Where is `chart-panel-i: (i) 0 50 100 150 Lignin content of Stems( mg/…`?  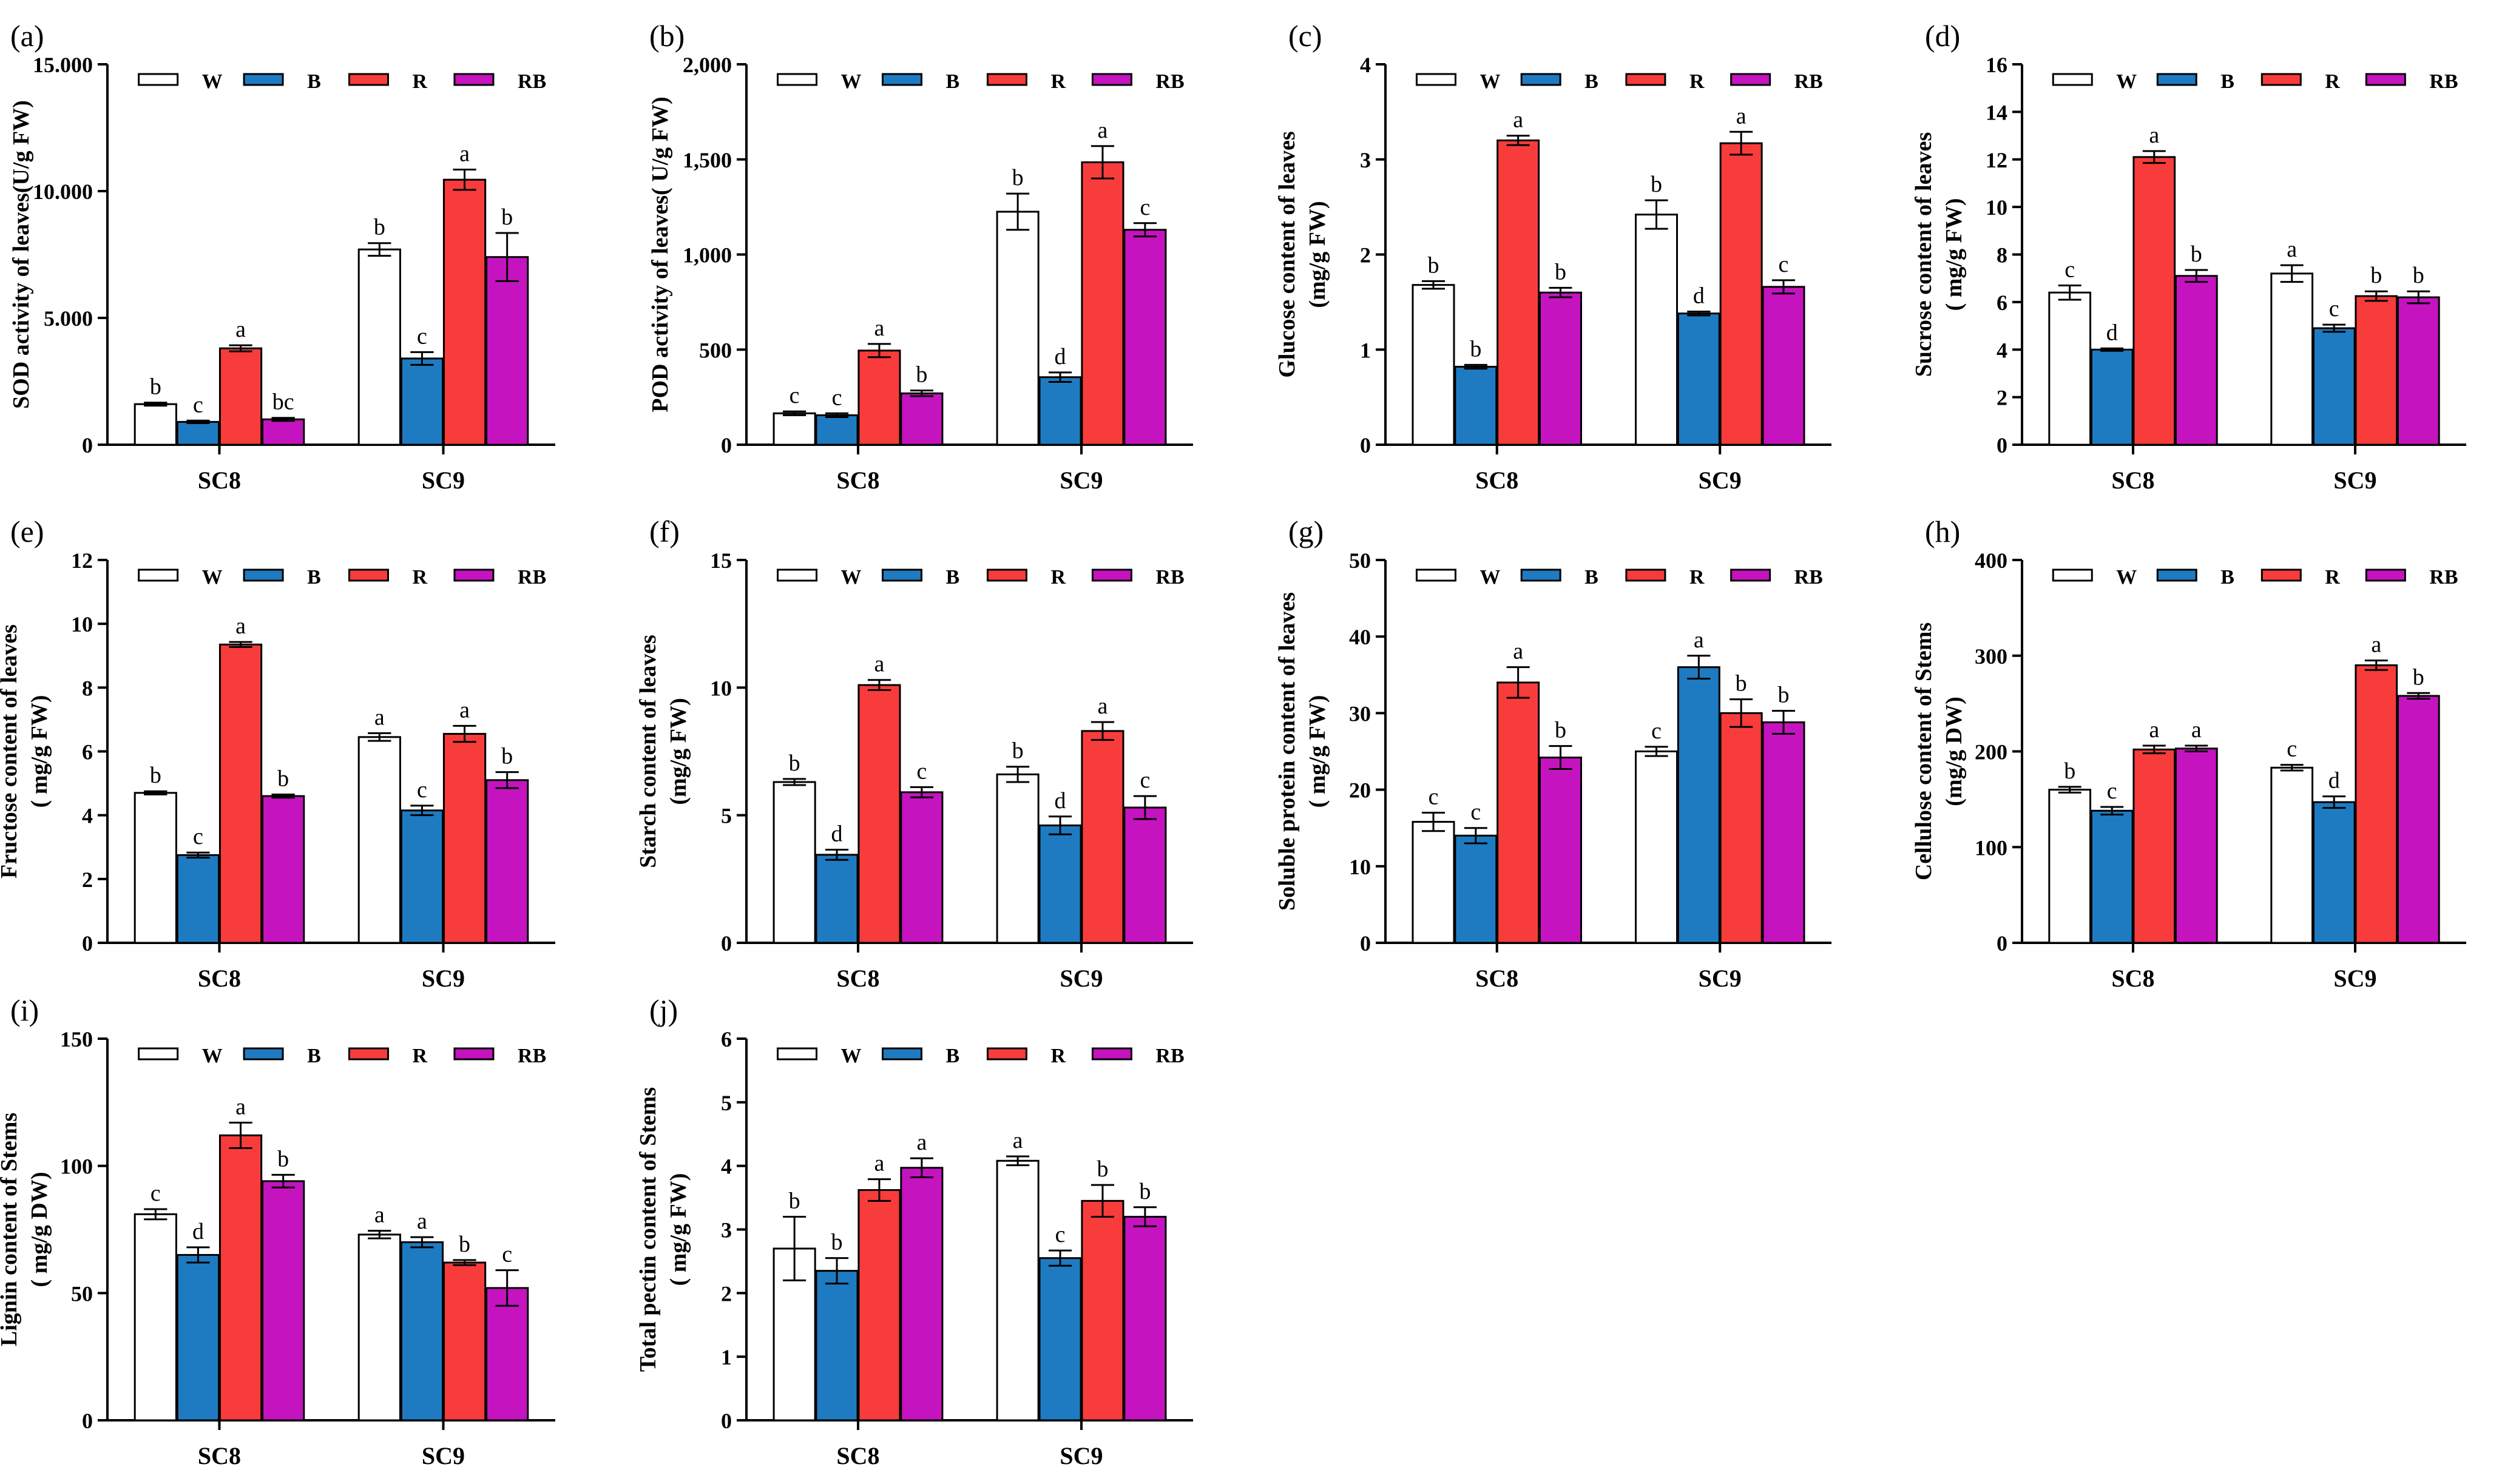
chart-panel-i: (i) 0 50 100 150 Lignin content of Stems( mg/… is located at coordinates (277, 1231).